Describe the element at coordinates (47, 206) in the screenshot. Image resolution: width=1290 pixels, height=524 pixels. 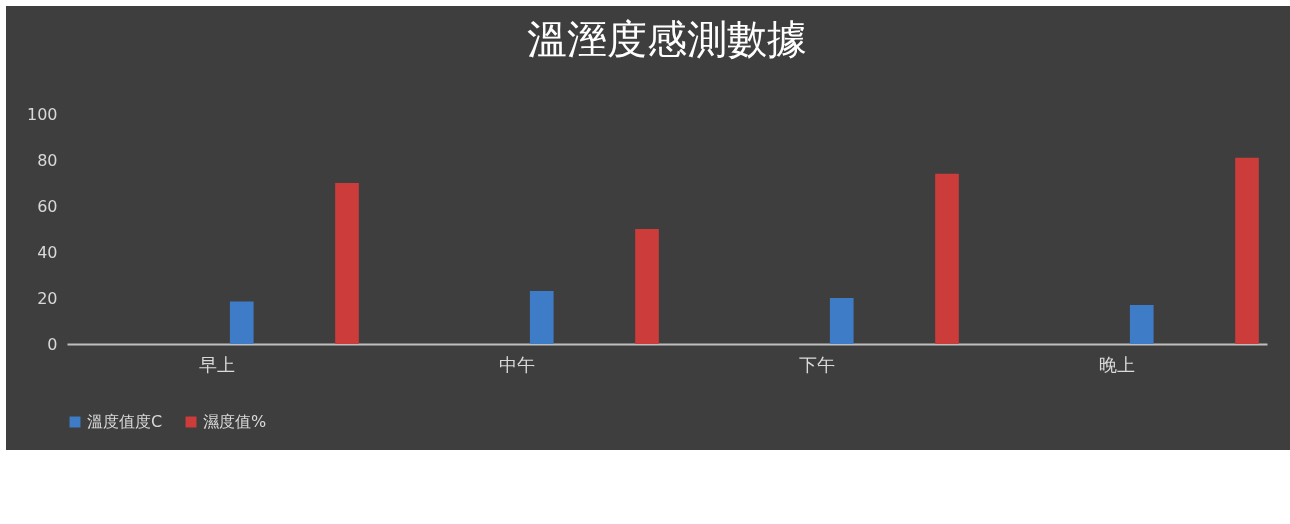
I see `y-tick-label: 60` at that location.